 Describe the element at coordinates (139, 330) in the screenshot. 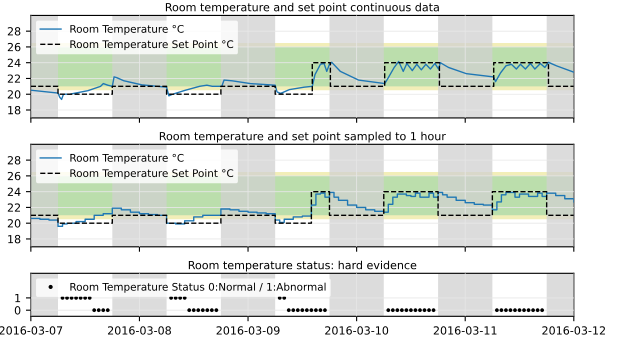

I see `x-tick-label: 2016-03-08` at that location.